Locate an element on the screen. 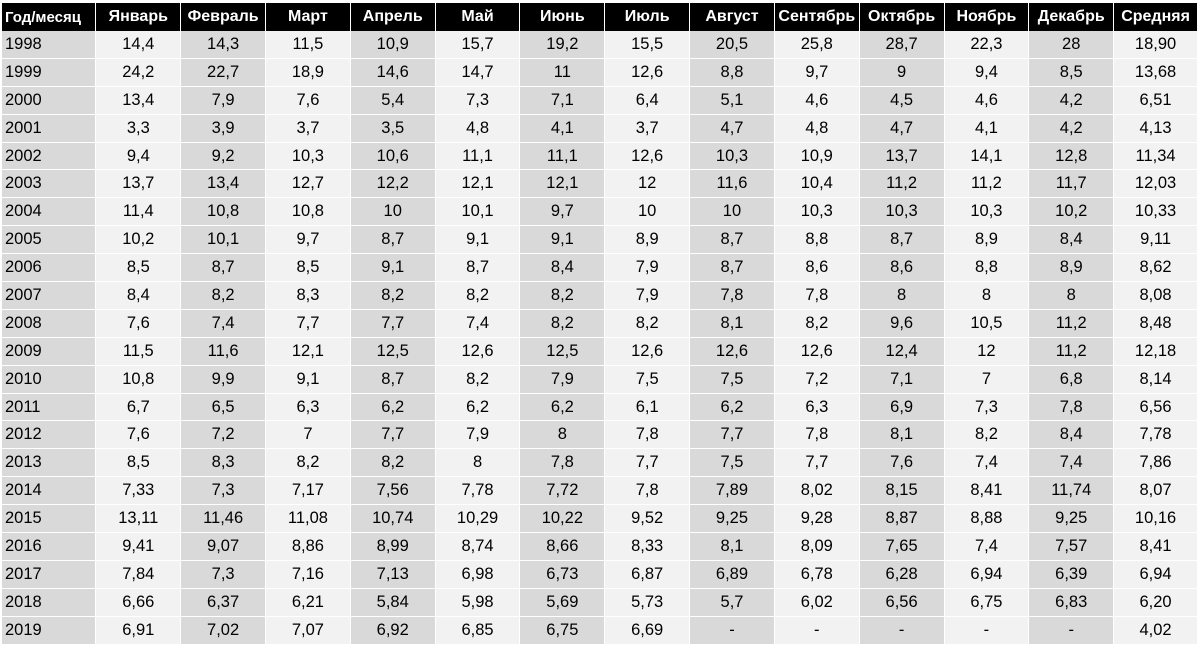 Image resolution: width=1200 pixels, height=645 pixels. value-cell: 11,46 is located at coordinates (223, 519).